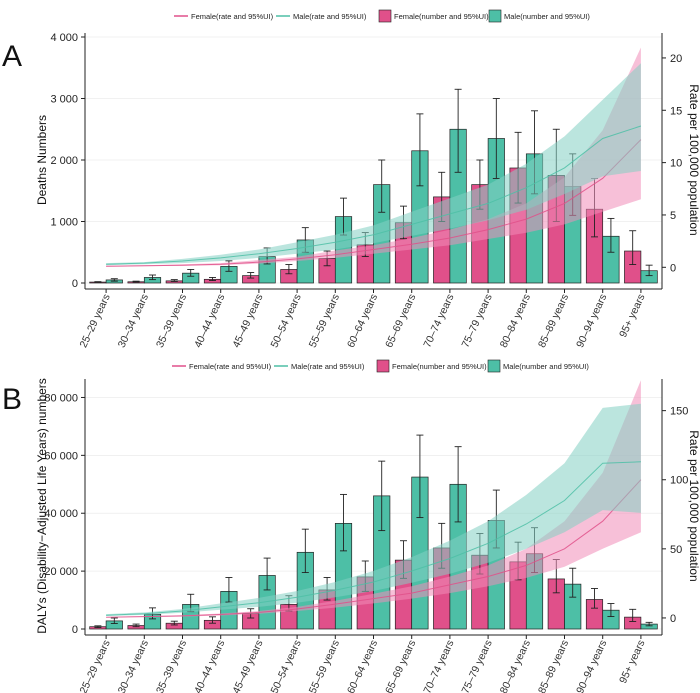  What do you see at coordinates (61, 398) in the screenshot?
I see `y-tick-label: 80 000` at bounding box center [61, 398].